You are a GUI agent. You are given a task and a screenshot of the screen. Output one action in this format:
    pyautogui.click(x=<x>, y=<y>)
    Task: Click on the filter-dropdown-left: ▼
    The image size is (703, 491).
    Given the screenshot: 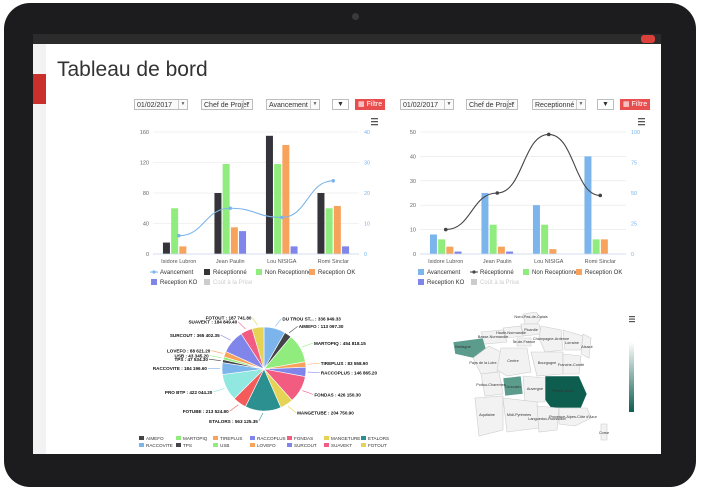 What is the action you would take?
    pyautogui.click(x=340, y=104)
    